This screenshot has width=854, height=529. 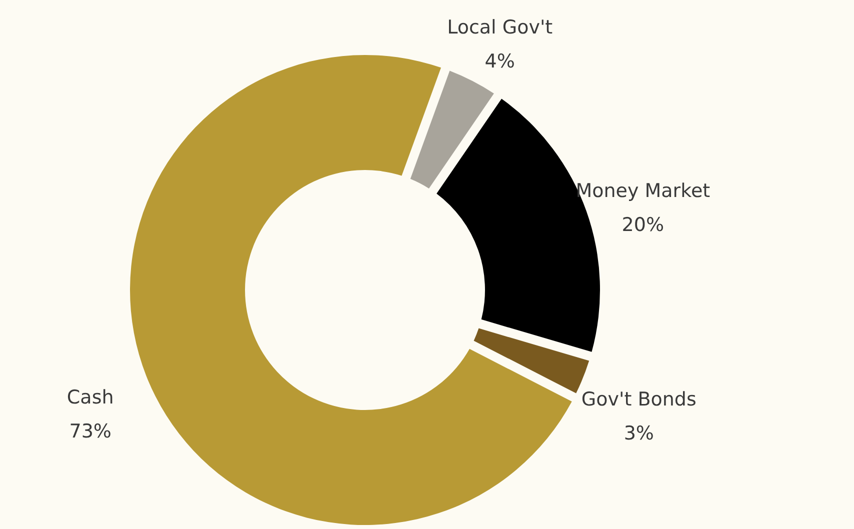 I want to click on data-label: 3%, so click(x=639, y=433).